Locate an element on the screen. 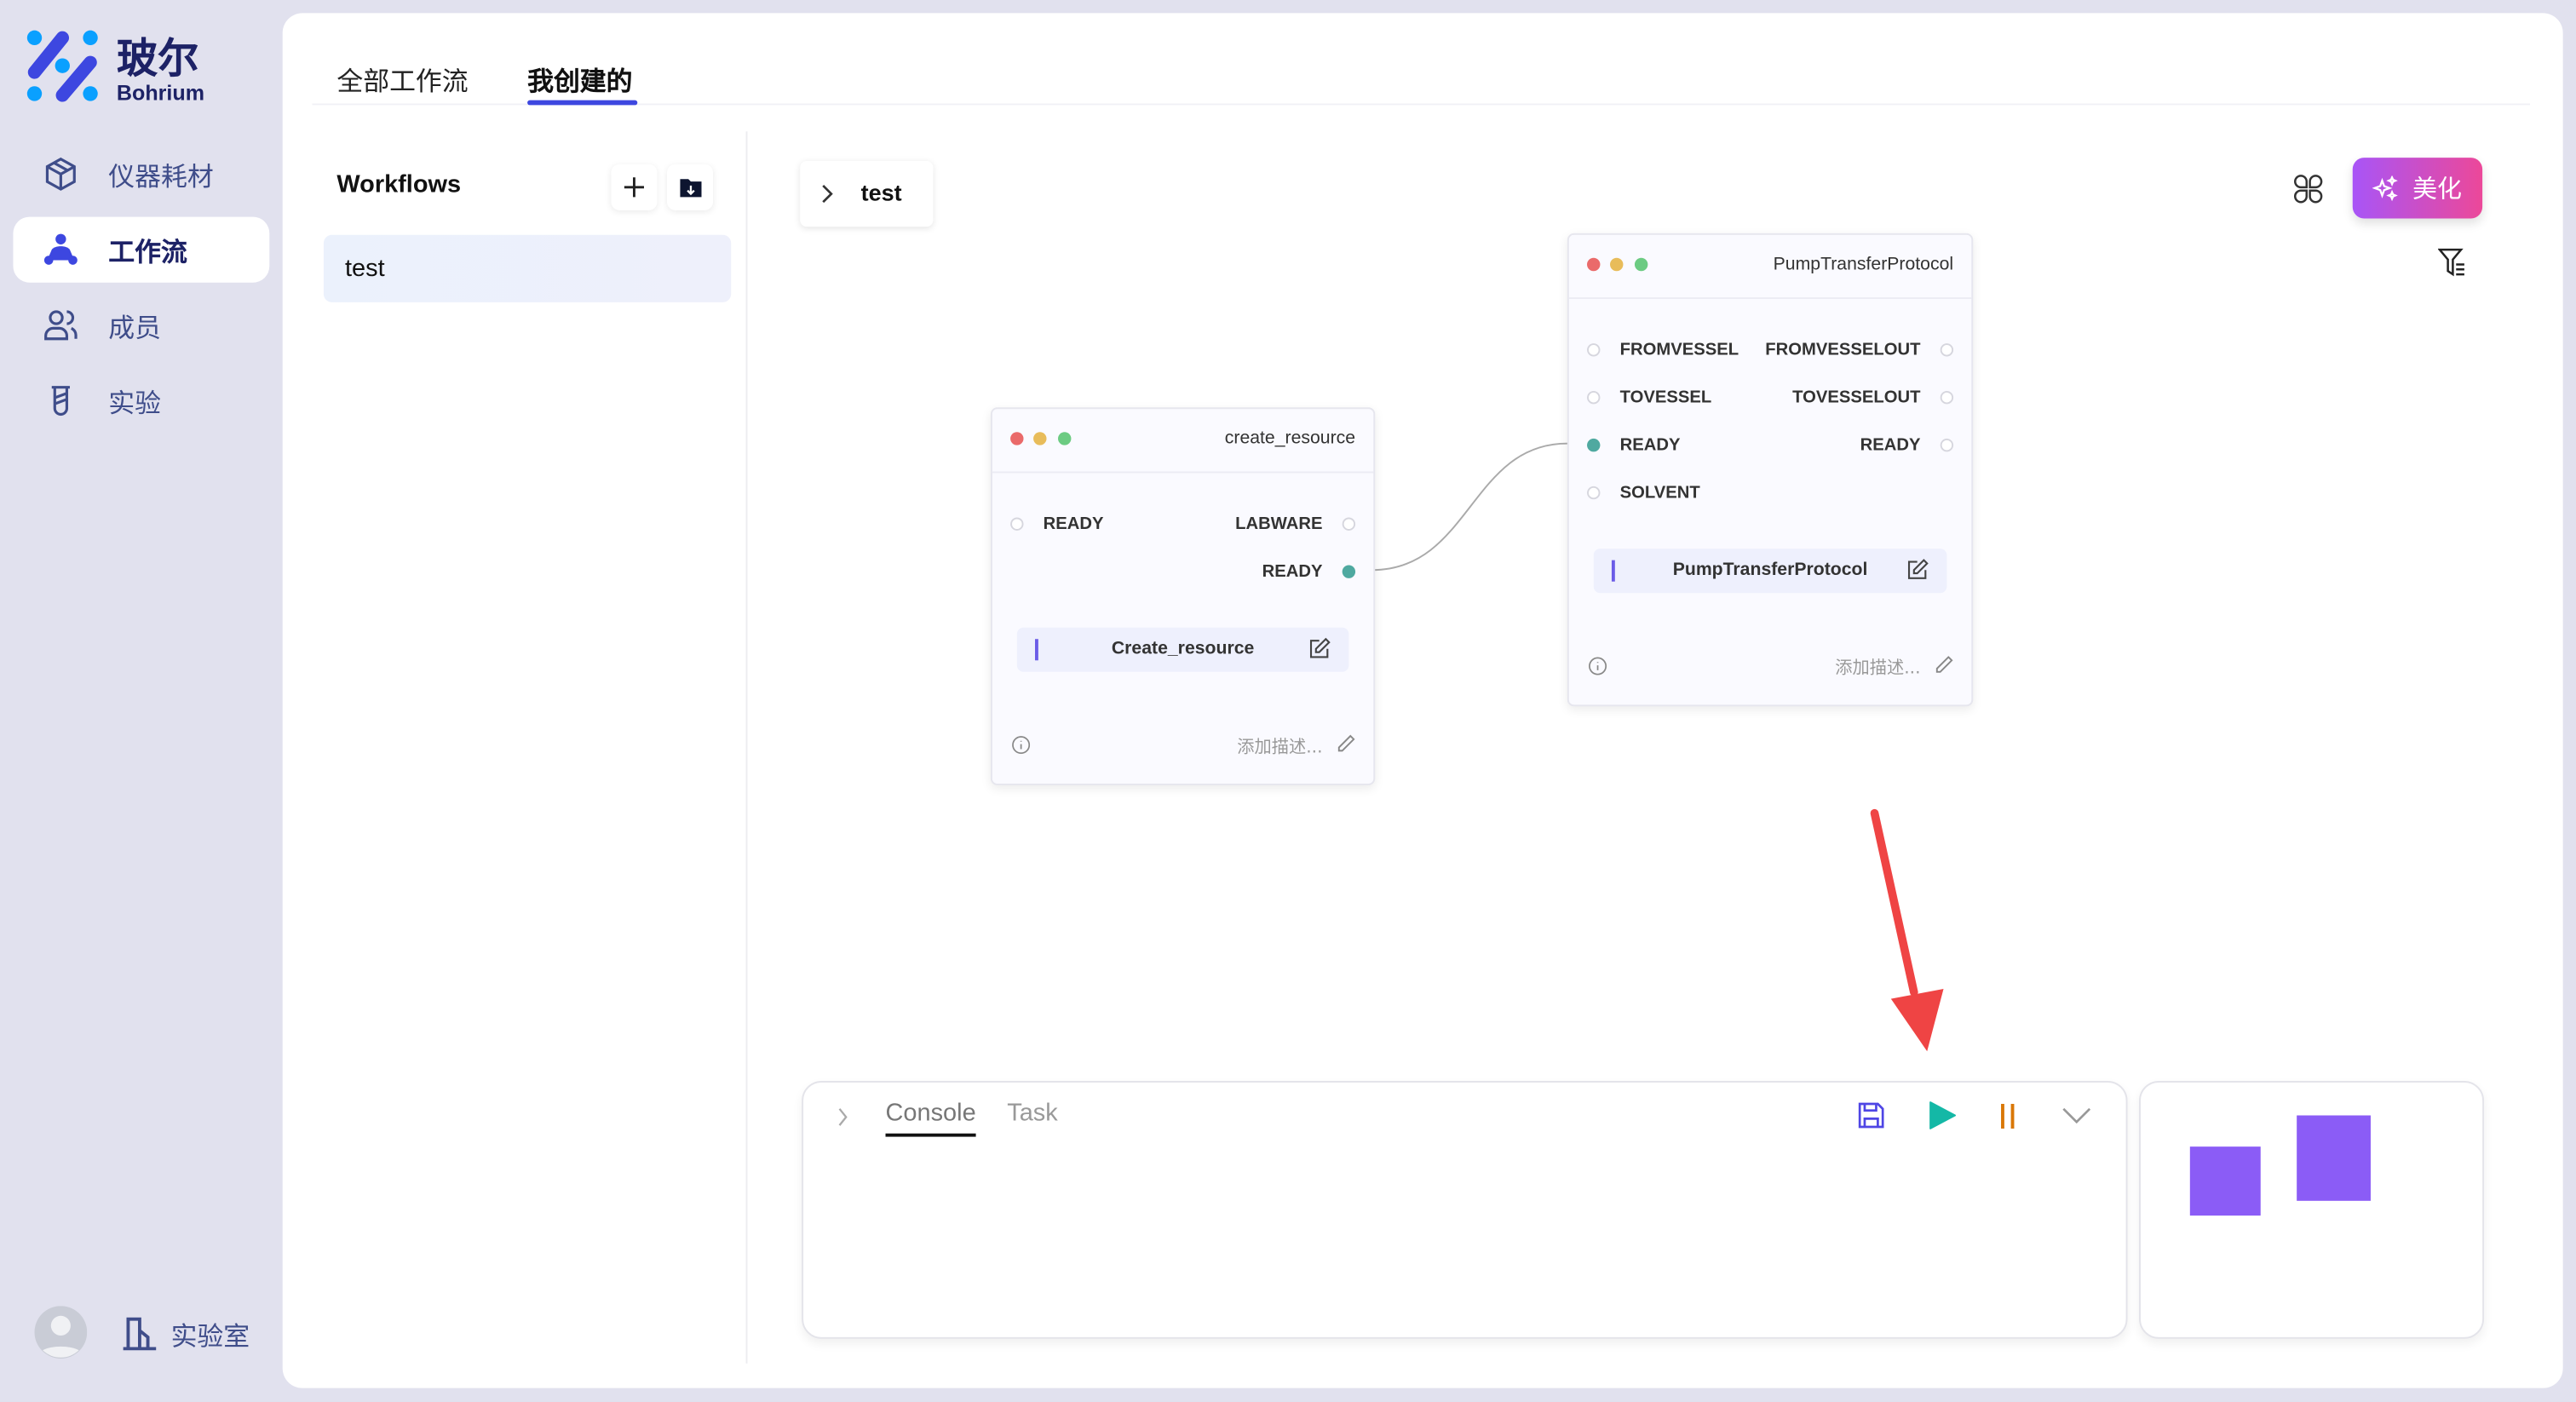 The height and width of the screenshot is (1402, 2576). filter-icon is located at coordinates (2453, 263).